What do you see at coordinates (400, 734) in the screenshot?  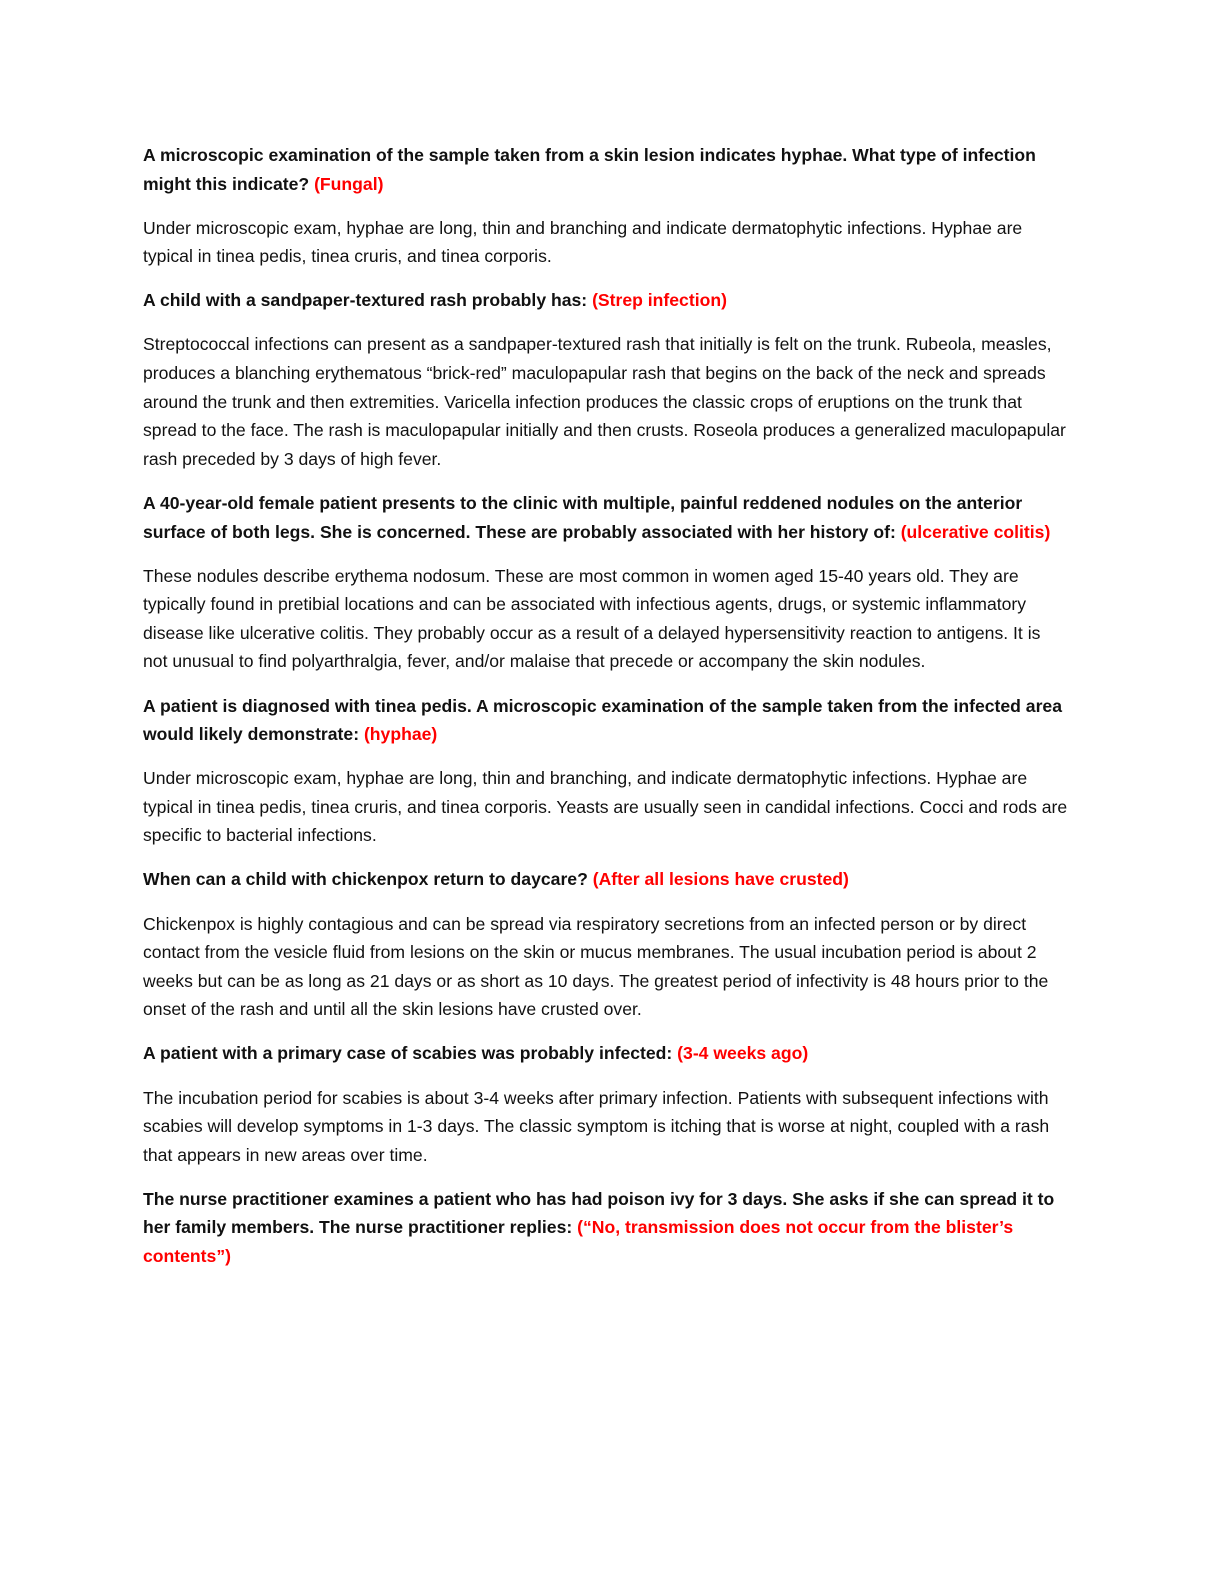 I see `answer-4: (hyphae)` at bounding box center [400, 734].